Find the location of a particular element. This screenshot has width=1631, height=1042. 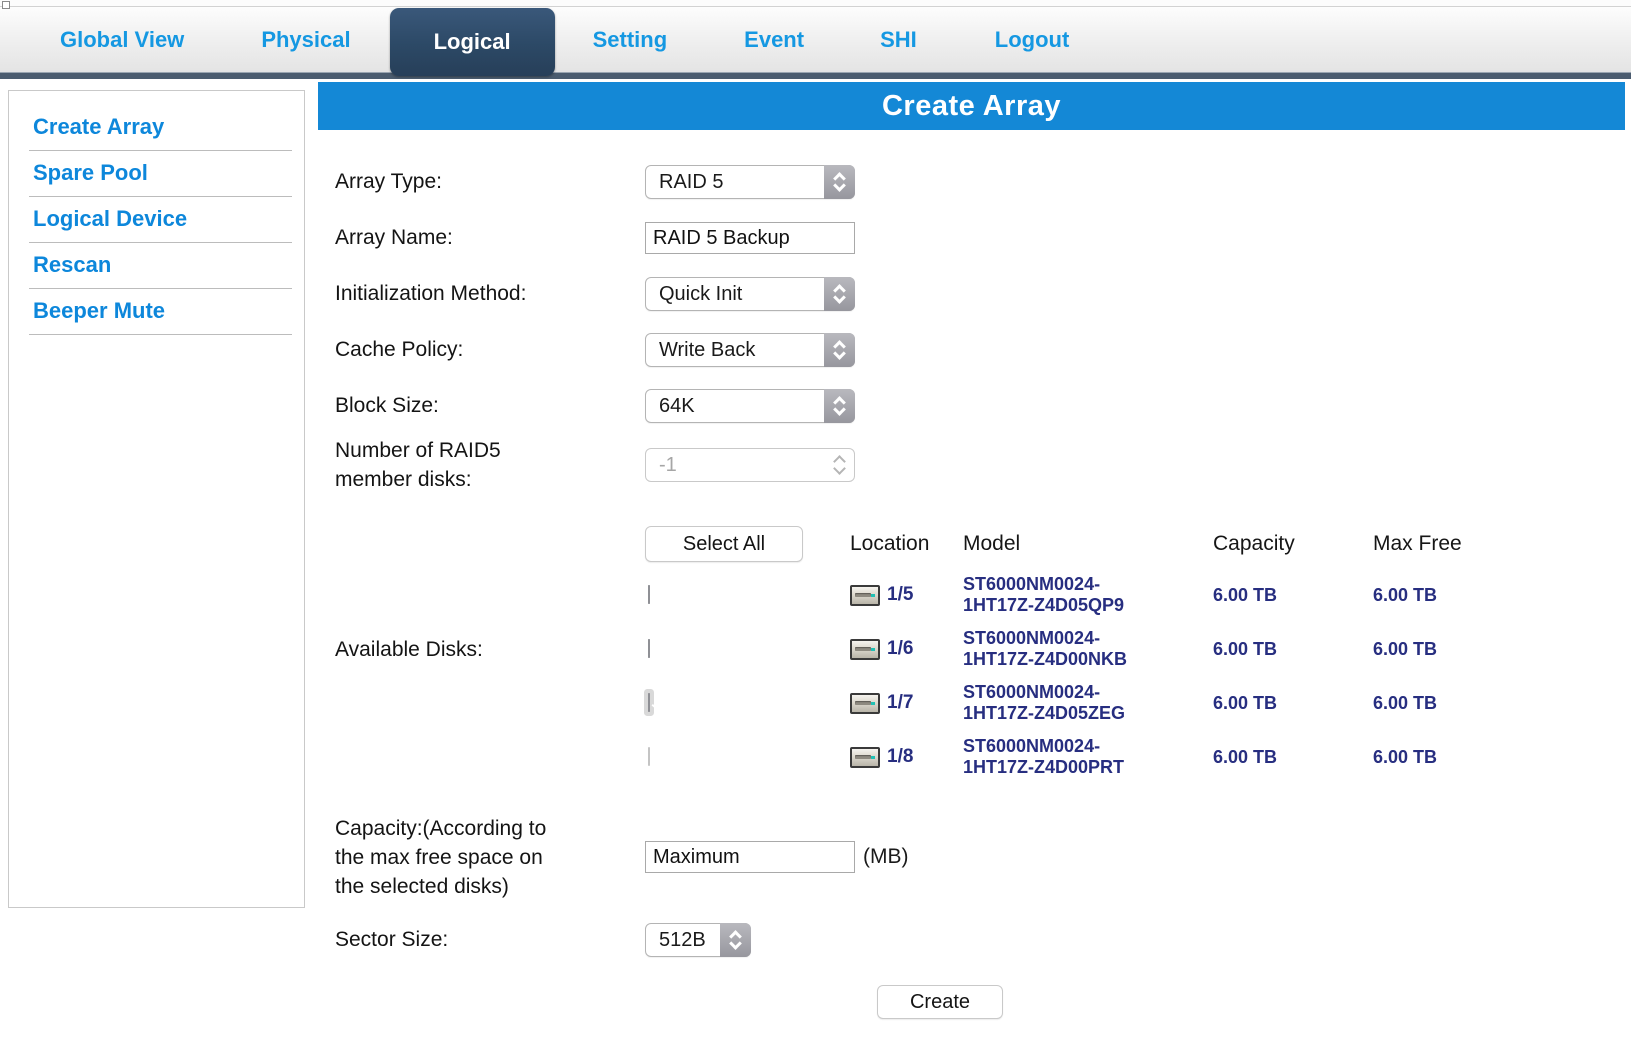

placeholder-icon is located at coordinates (6, 5).